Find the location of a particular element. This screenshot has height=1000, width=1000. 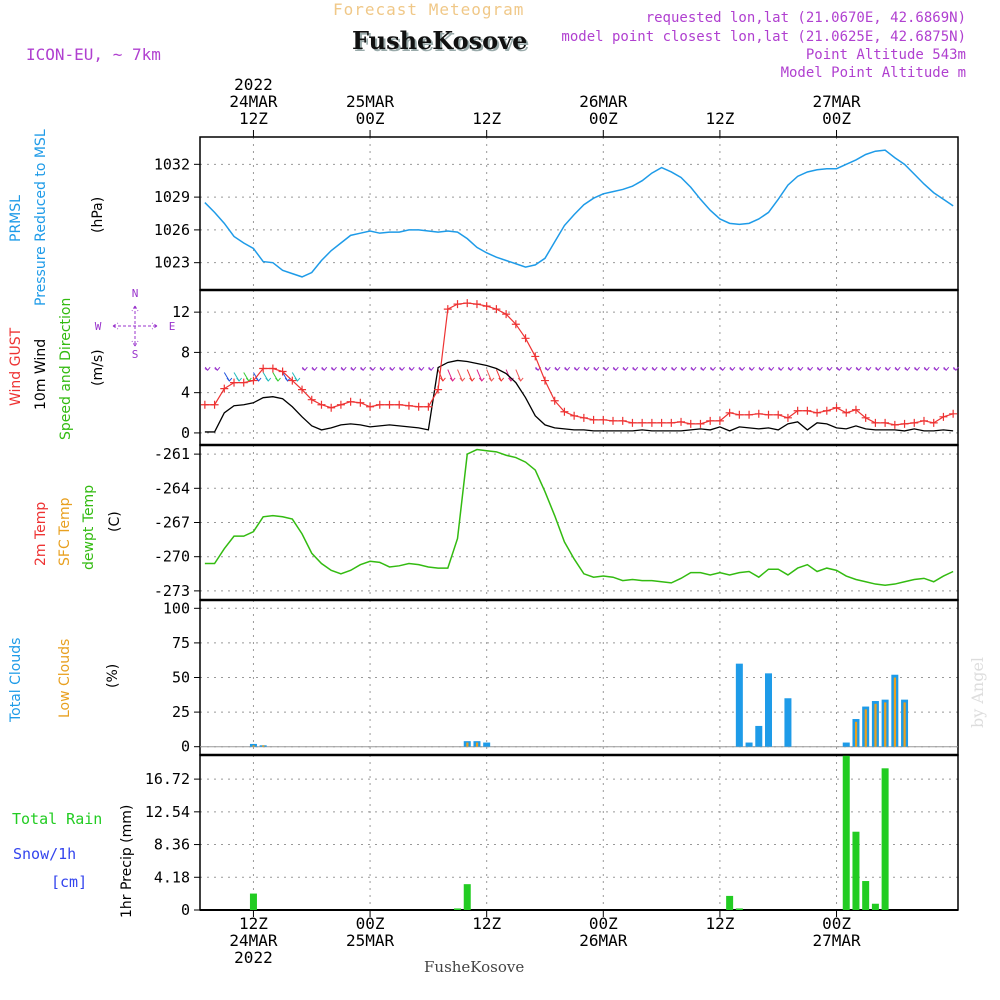

author-credit: by Angel is located at coordinates (977, 692).